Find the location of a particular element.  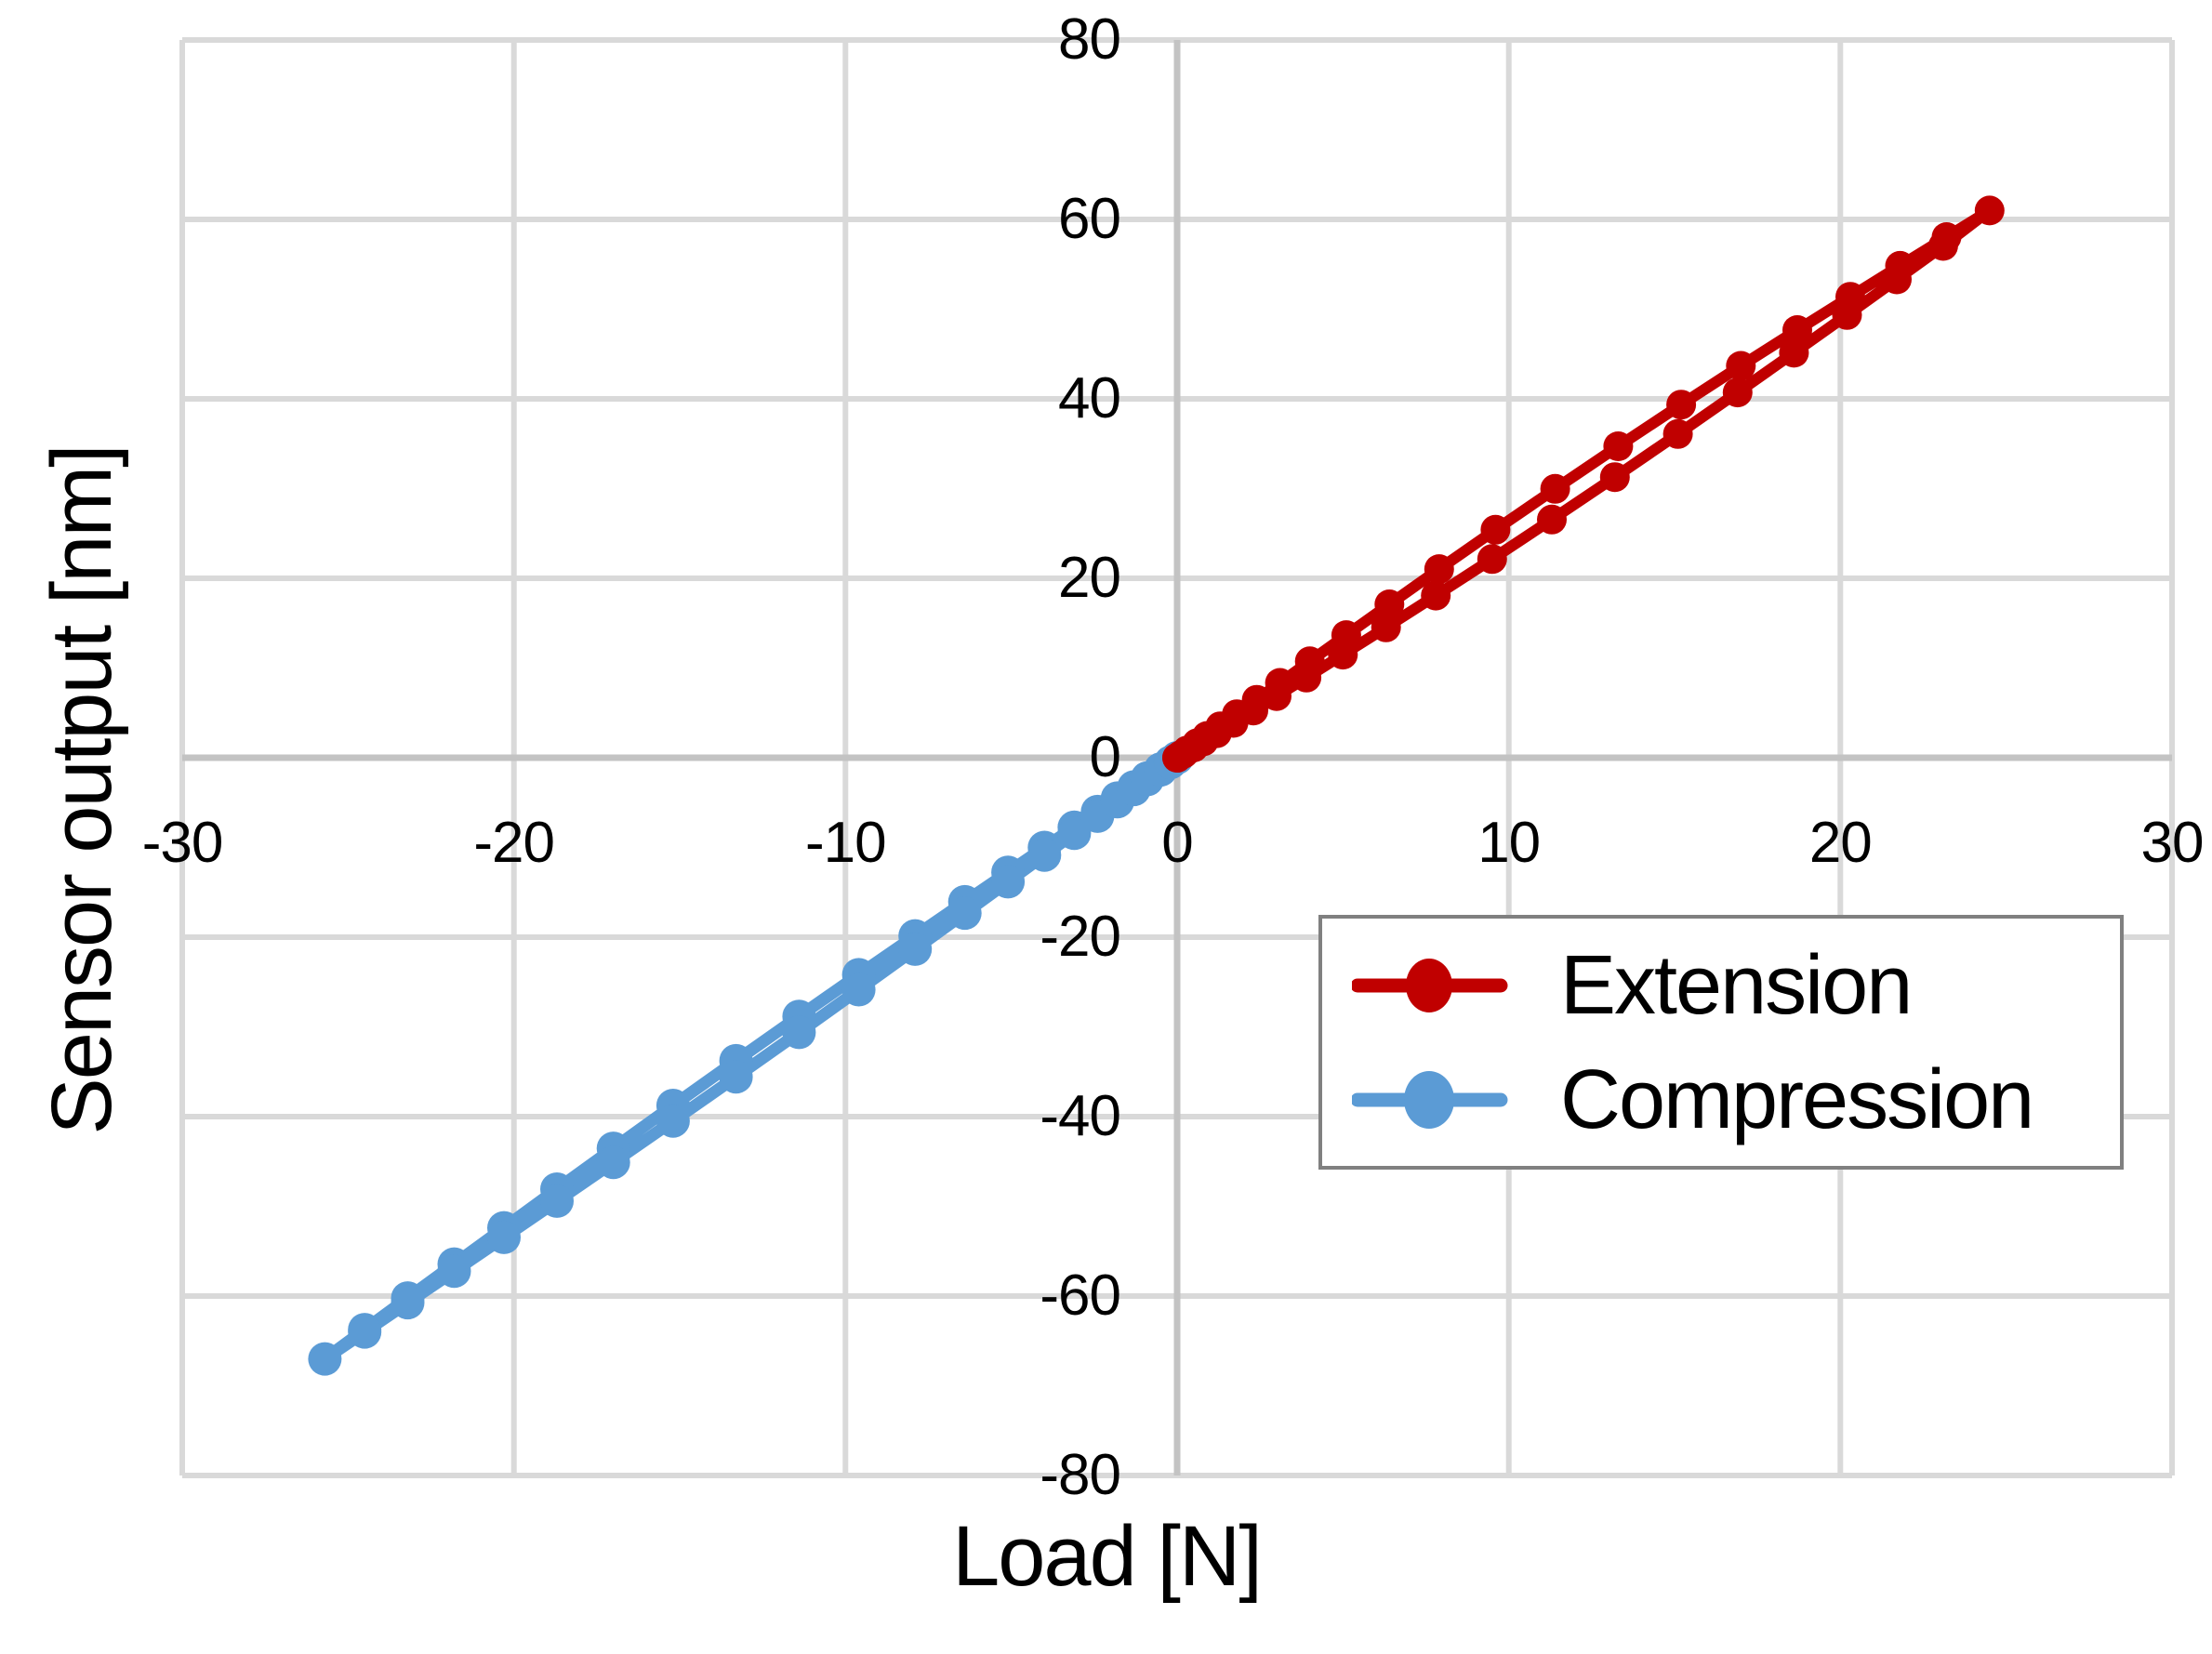

x-tick-label-20: 20 is located at coordinates (1840, 843).